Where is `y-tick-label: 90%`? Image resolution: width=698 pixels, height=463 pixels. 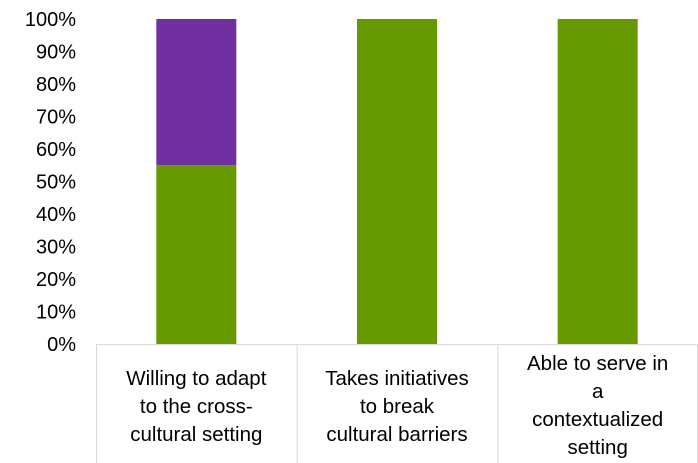 y-tick-label: 90% is located at coordinates (56, 53).